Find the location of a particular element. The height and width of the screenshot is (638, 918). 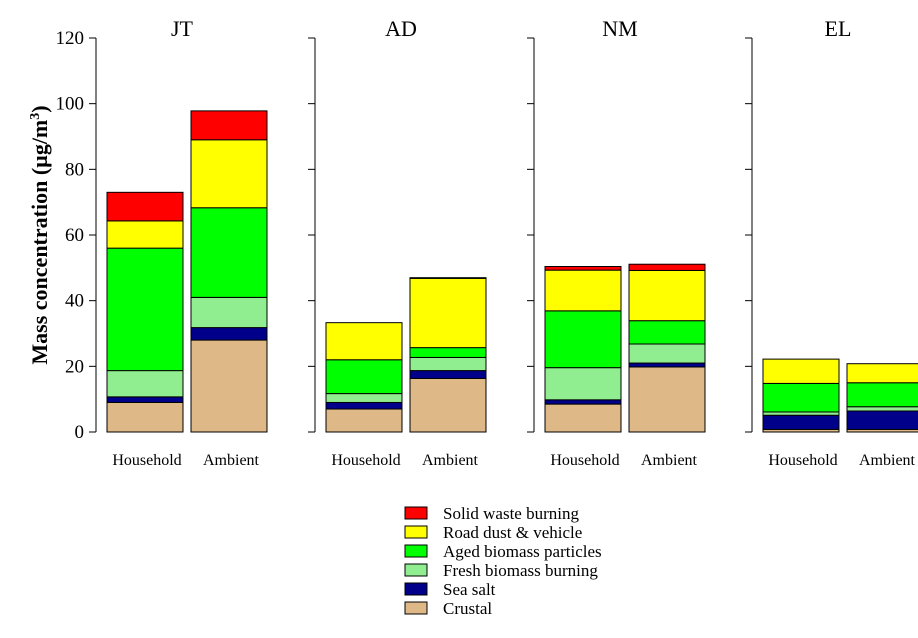

panel-el: EL Household Ambient is located at coordinates (831, 242).